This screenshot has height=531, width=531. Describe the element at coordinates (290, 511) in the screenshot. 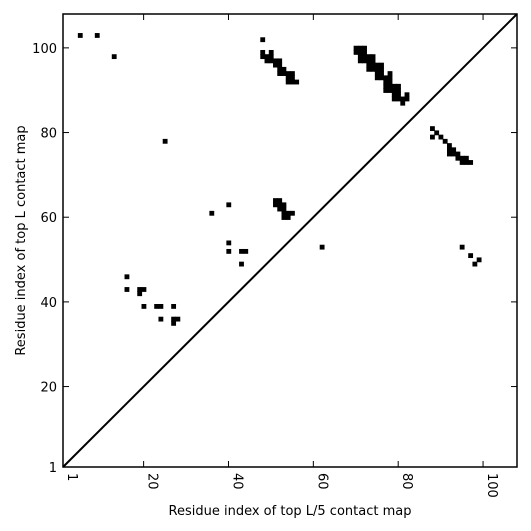

I see `x-axis-label: Residue index of top L/5 contact map` at that location.